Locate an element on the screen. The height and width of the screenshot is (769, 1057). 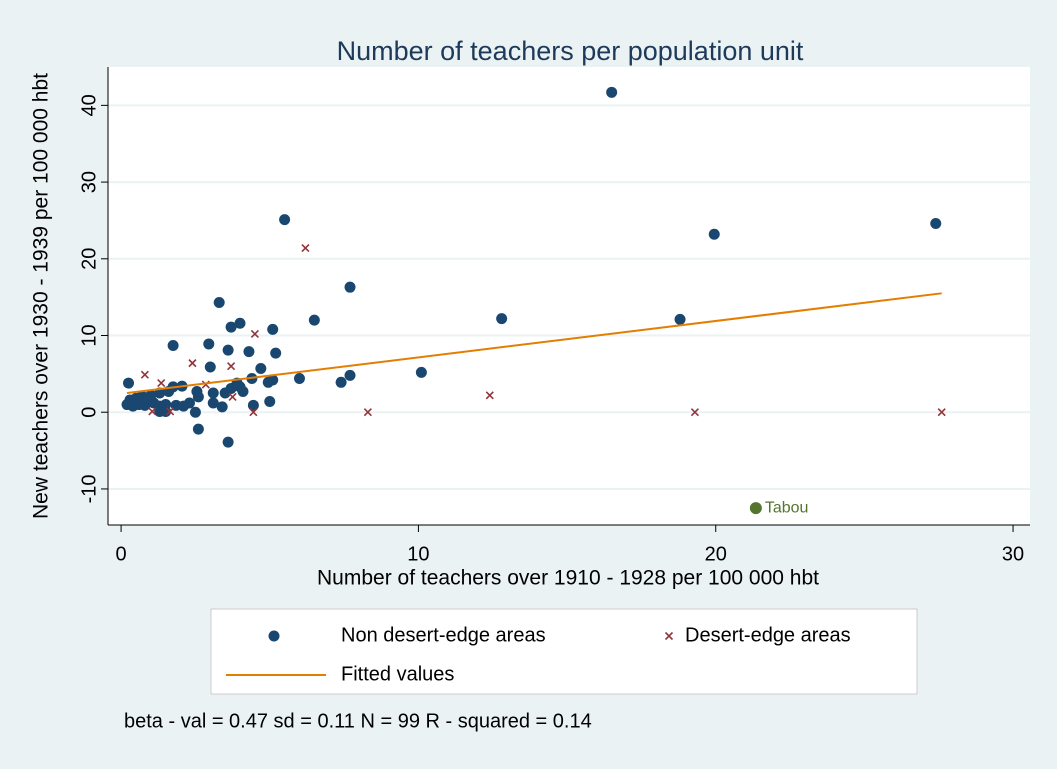
legend-label: Desert-edge areas is located at coordinates (768, 635).